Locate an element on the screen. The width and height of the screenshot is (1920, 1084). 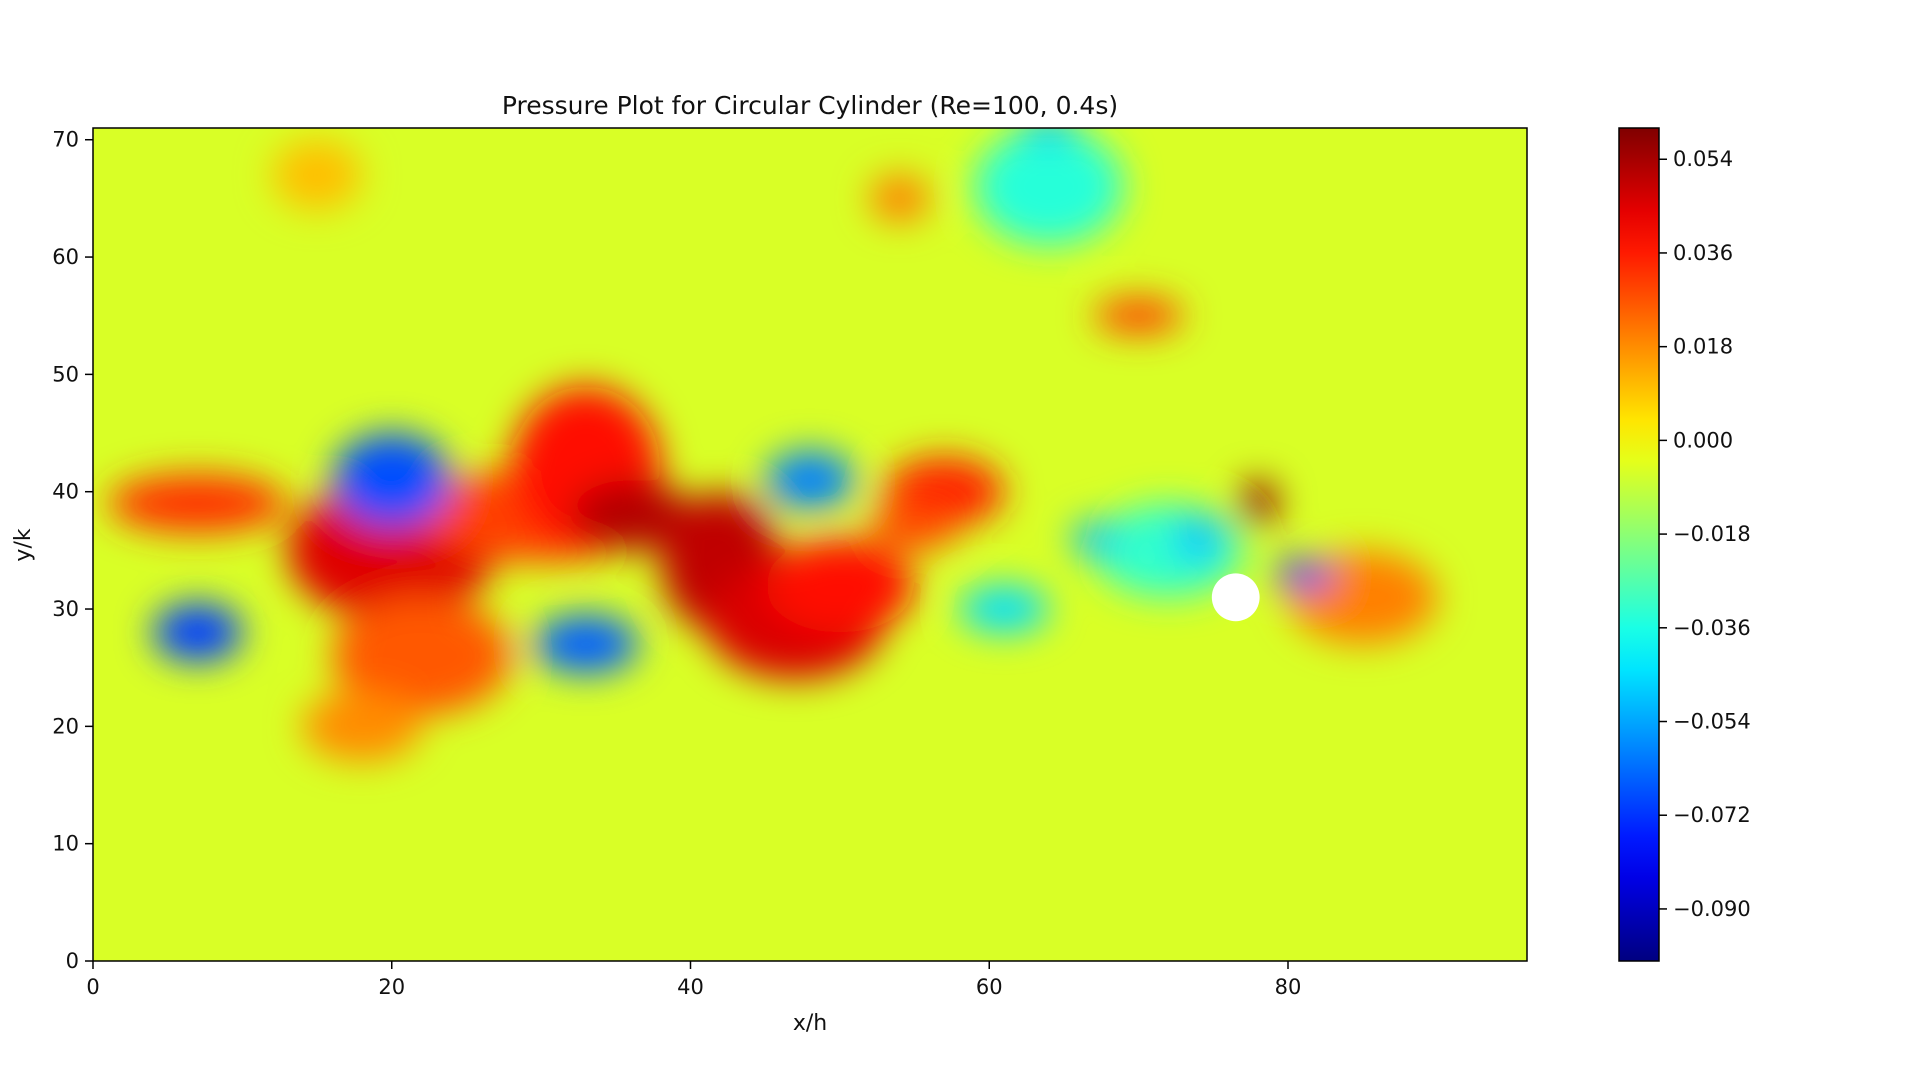
y-tick-label: 60 is located at coordinates (65, 257).